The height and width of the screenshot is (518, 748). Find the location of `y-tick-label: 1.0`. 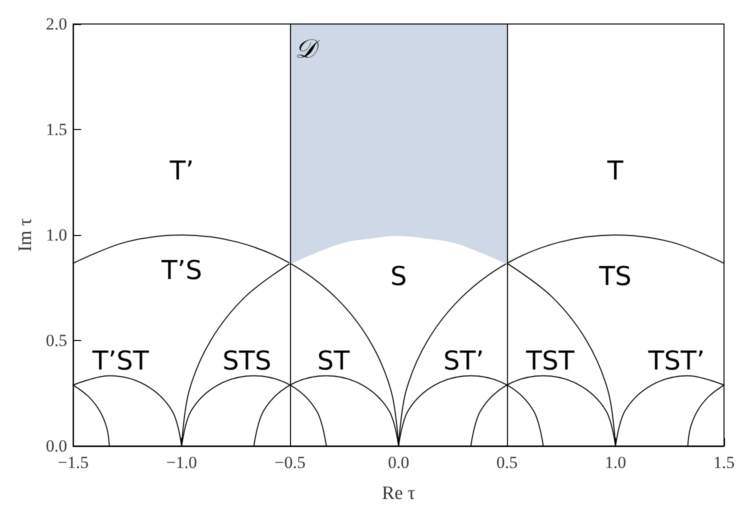

y-tick-label: 1.0 is located at coordinates (57, 235).